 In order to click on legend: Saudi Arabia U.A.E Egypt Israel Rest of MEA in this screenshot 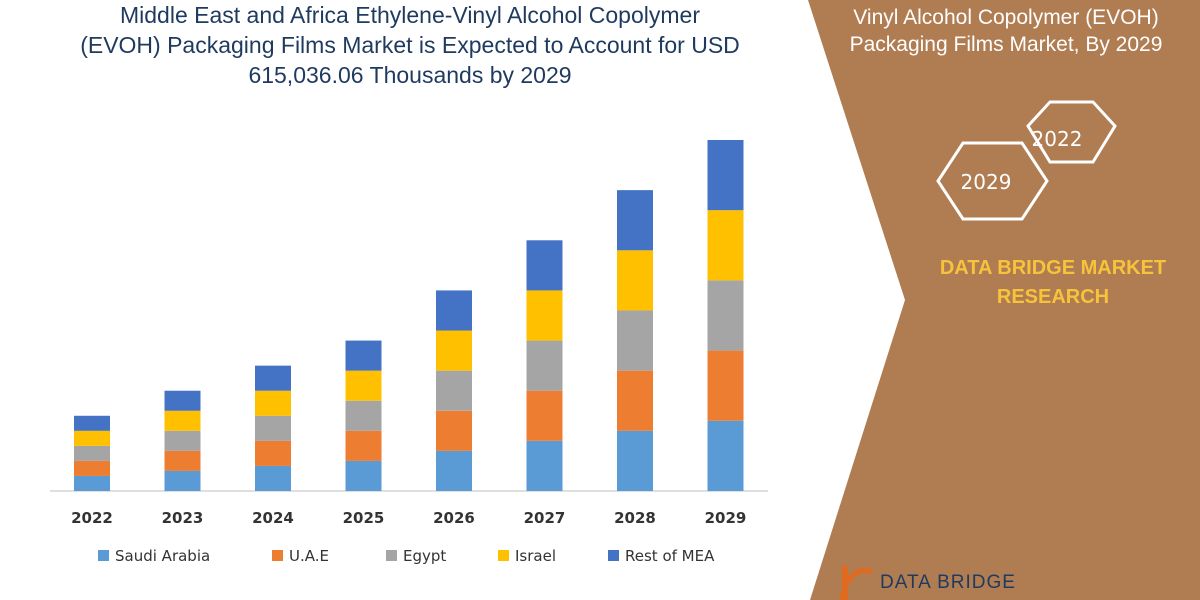, I will do `click(406, 556)`.